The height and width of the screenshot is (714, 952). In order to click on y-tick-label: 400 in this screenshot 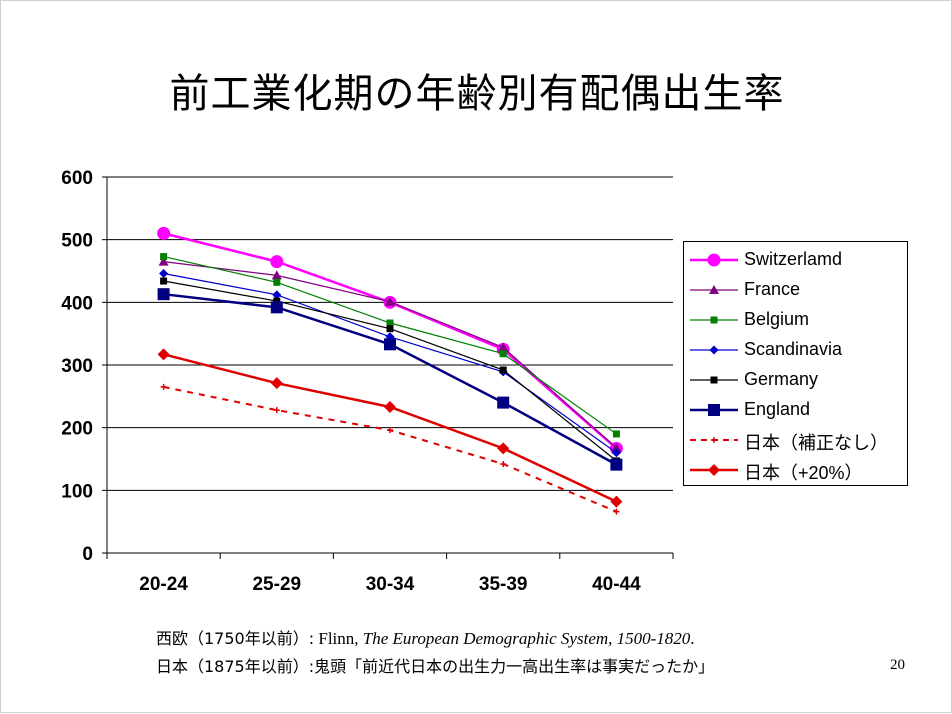, I will do `click(77, 303)`.